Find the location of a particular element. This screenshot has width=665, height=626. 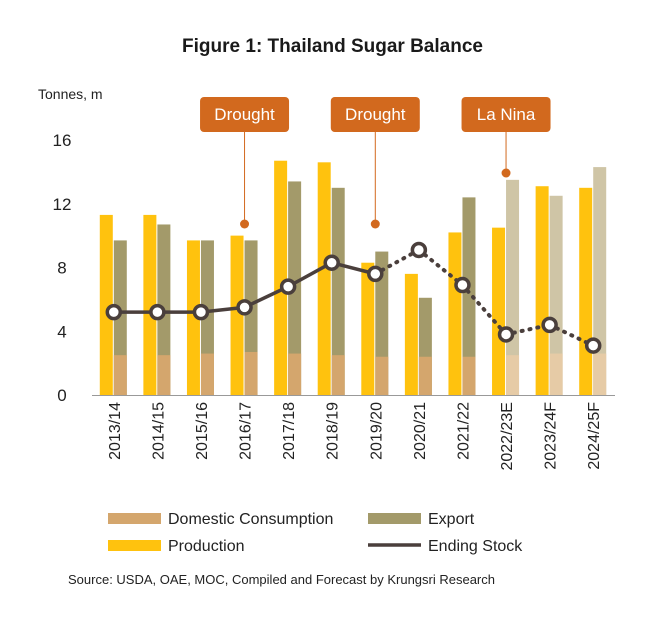

y-tick-label: 4 is located at coordinates (61, 331).